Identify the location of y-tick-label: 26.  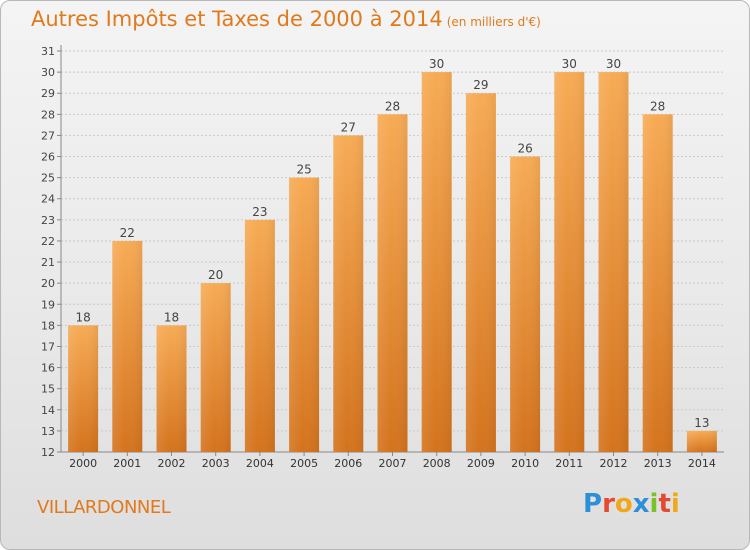
(48, 157).